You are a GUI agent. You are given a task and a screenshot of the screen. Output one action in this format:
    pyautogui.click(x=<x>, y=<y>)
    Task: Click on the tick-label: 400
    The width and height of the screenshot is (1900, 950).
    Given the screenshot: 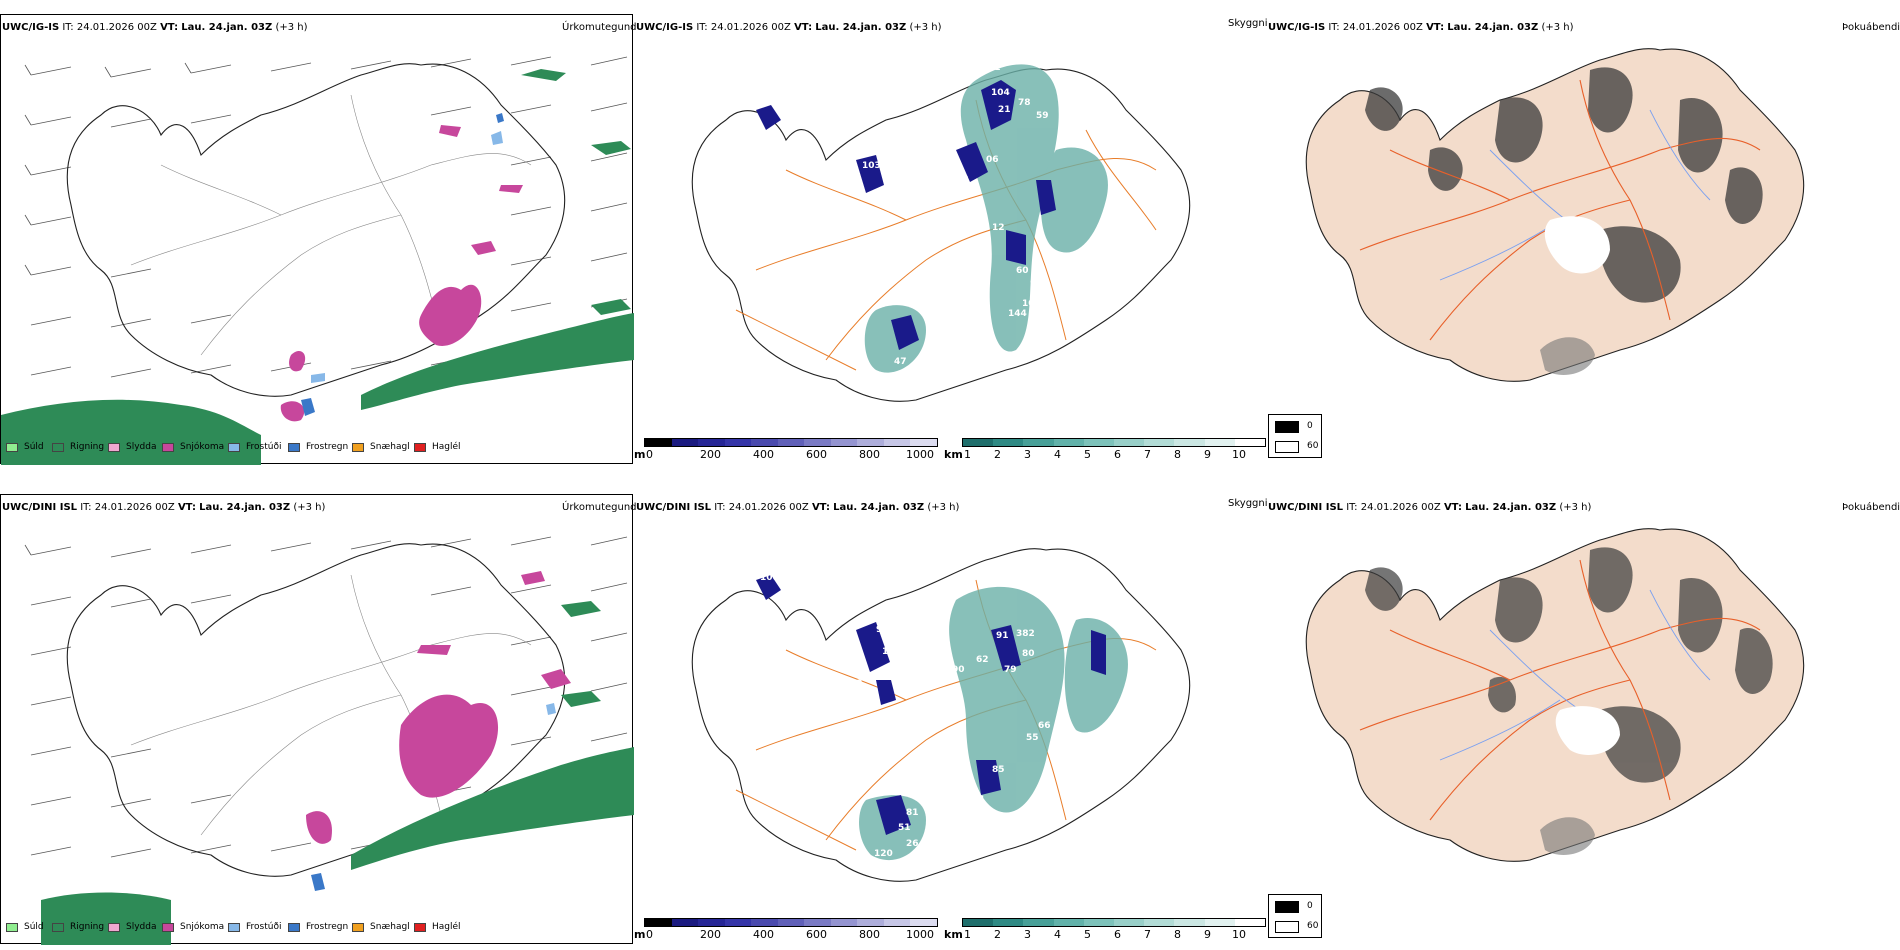 What is the action you would take?
    pyautogui.click(x=763, y=454)
    